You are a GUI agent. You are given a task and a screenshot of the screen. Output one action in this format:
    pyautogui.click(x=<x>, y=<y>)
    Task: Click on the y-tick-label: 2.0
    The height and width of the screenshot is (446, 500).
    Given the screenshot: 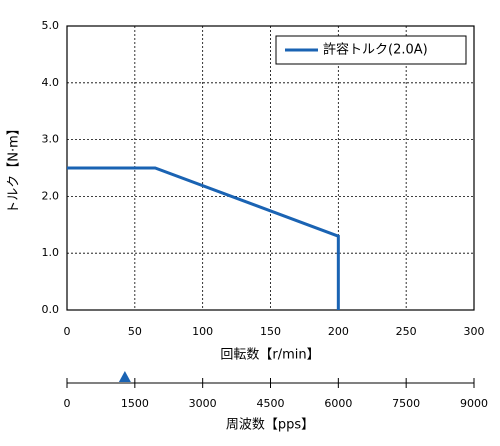 What is the action you would take?
    pyautogui.click(x=51, y=195)
    